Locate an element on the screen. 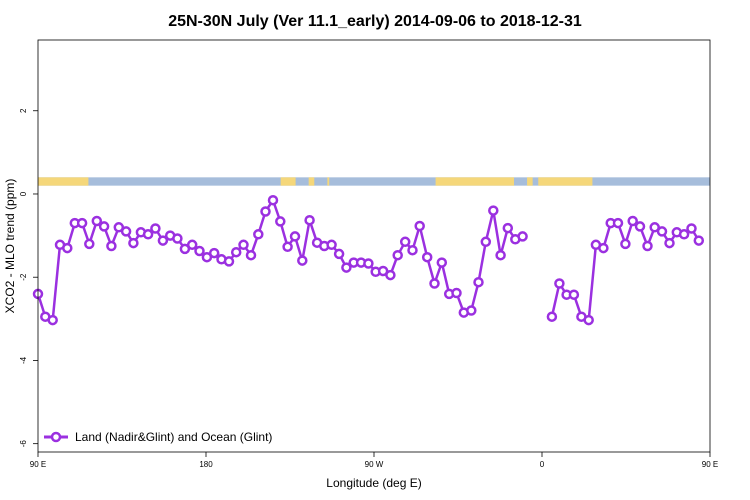 This screenshot has height=500, width=750. y-tick-label: -2 is located at coordinates (23, 277).